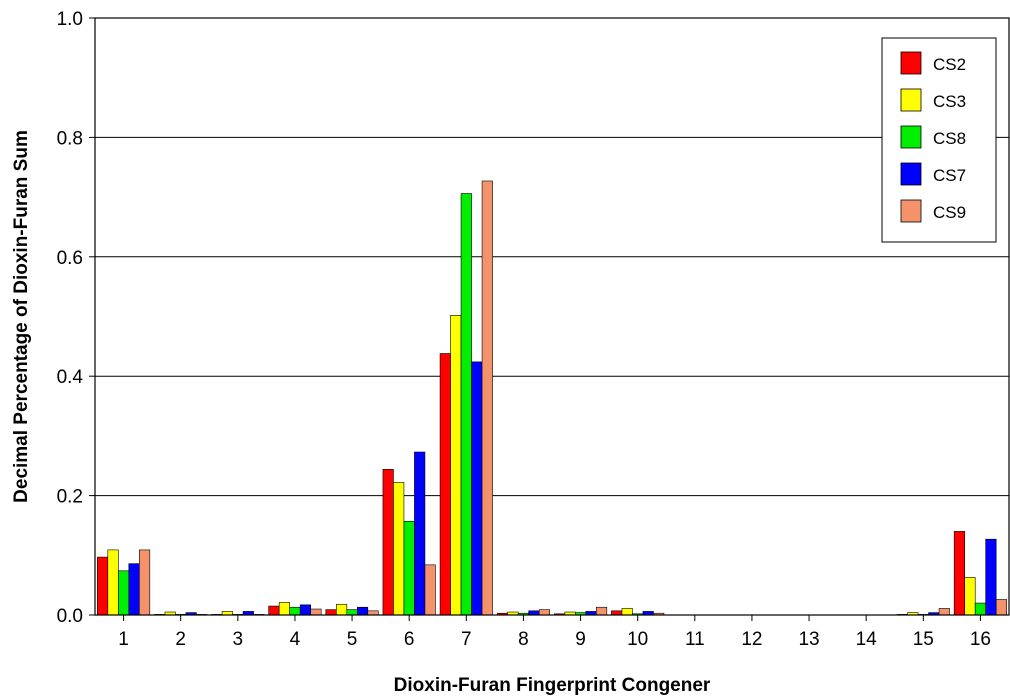  I want to click on y-tick-label: 1.0, so click(70, 19).